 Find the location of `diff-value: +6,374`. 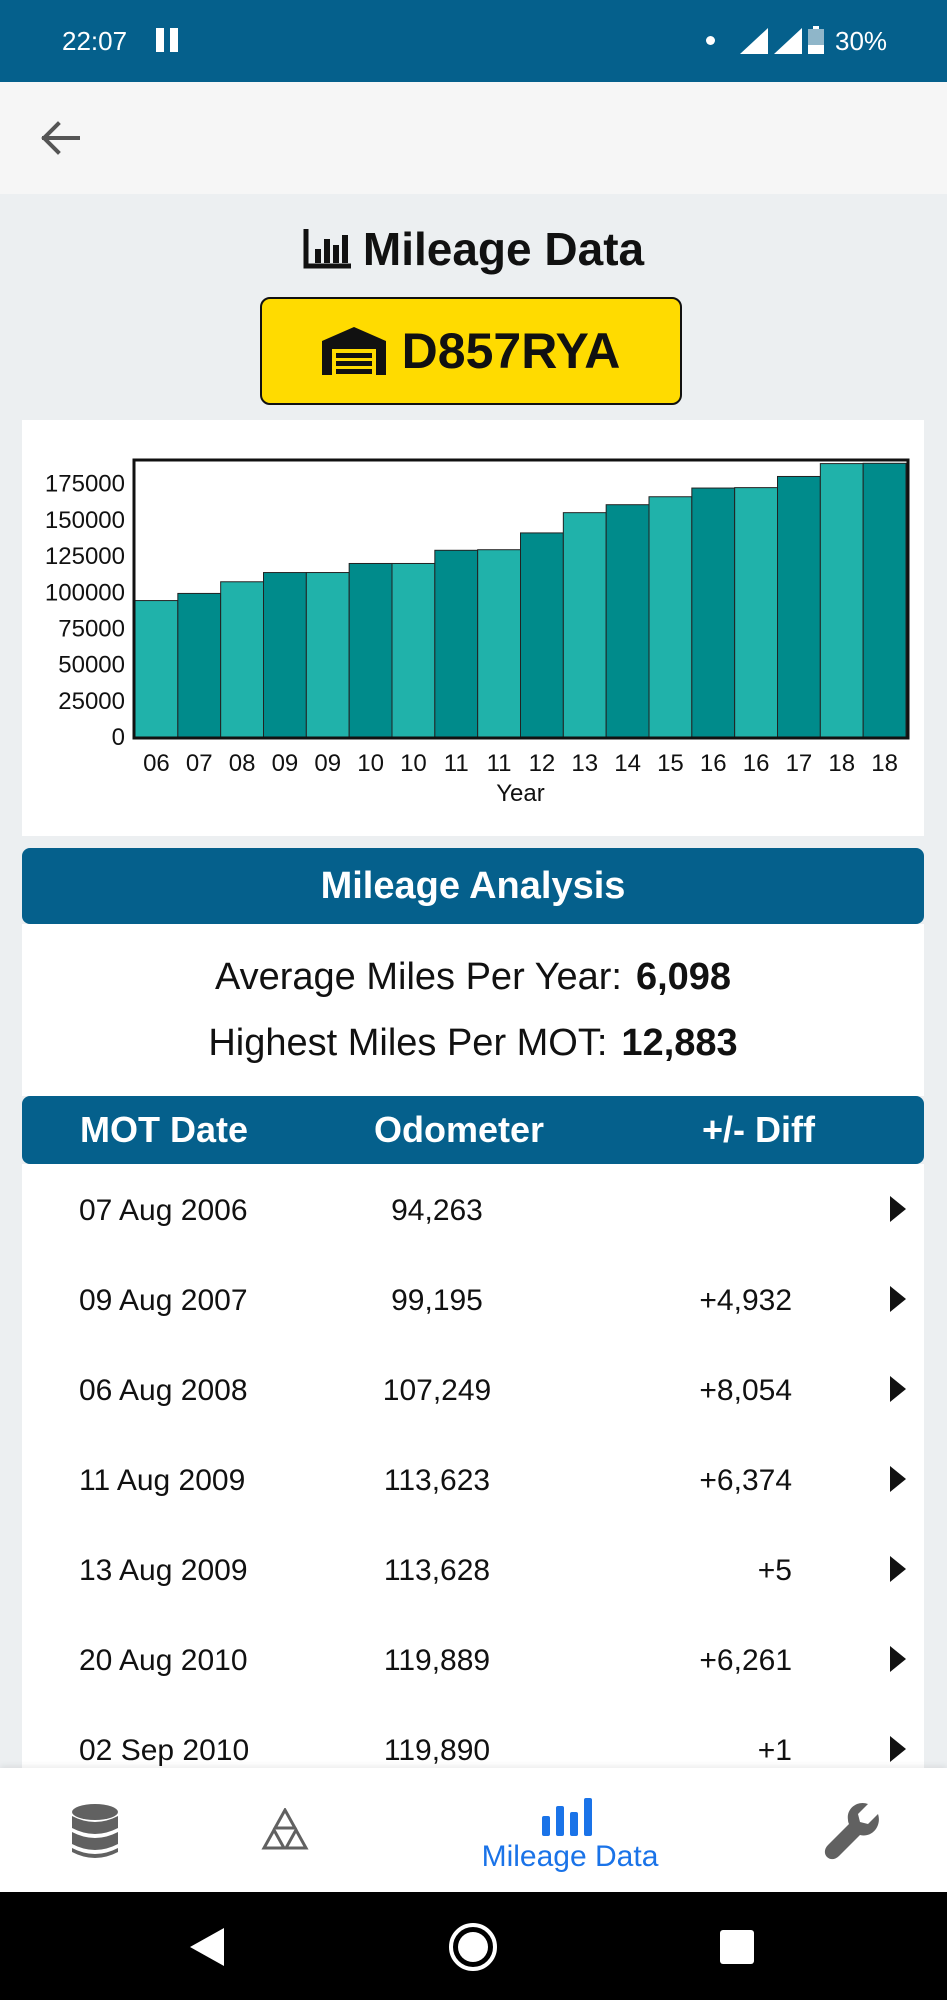

diff-value: +6,374 is located at coordinates (745, 1480).